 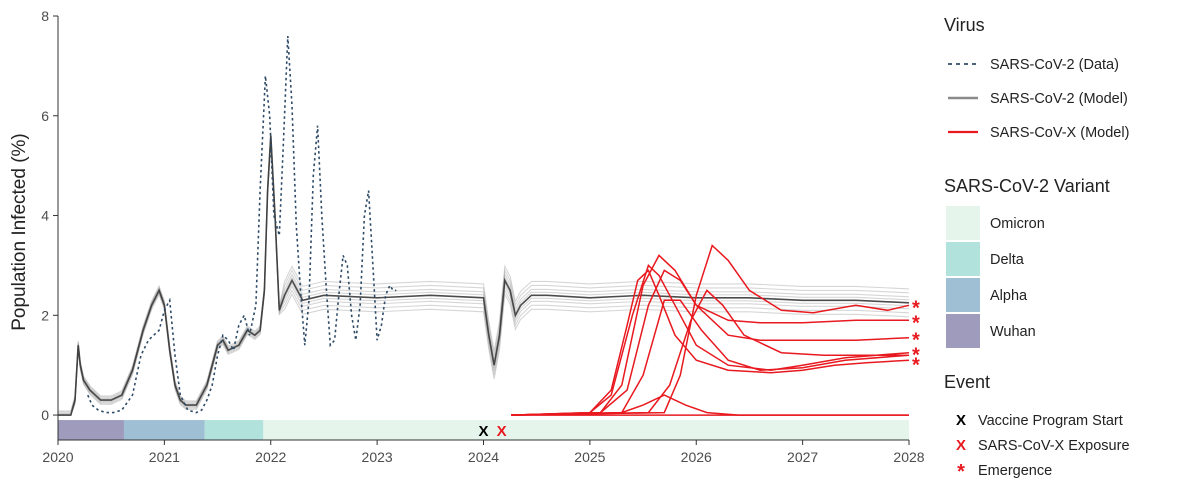 What do you see at coordinates (696, 457) in the screenshot?
I see `x-tick-label: 2026` at bounding box center [696, 457].